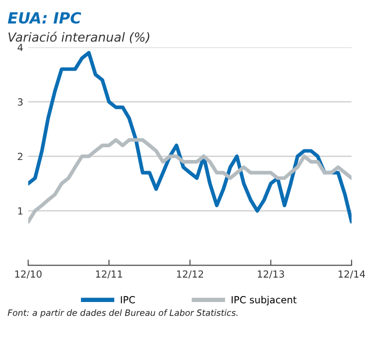 The image size is (376, 338). I want to click on legend-label: IPC subjacent, so click(264, 301).